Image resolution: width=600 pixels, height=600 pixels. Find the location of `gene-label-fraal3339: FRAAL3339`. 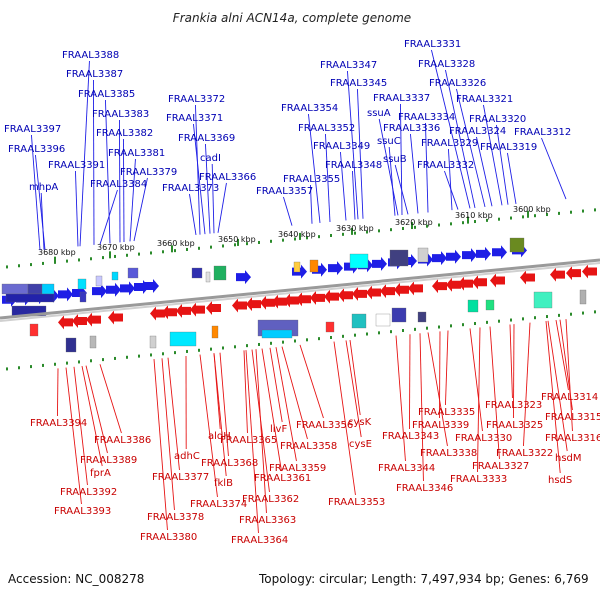

gene-label-fraal3339: FRAAL3339 is located at coordinates (440, 425).